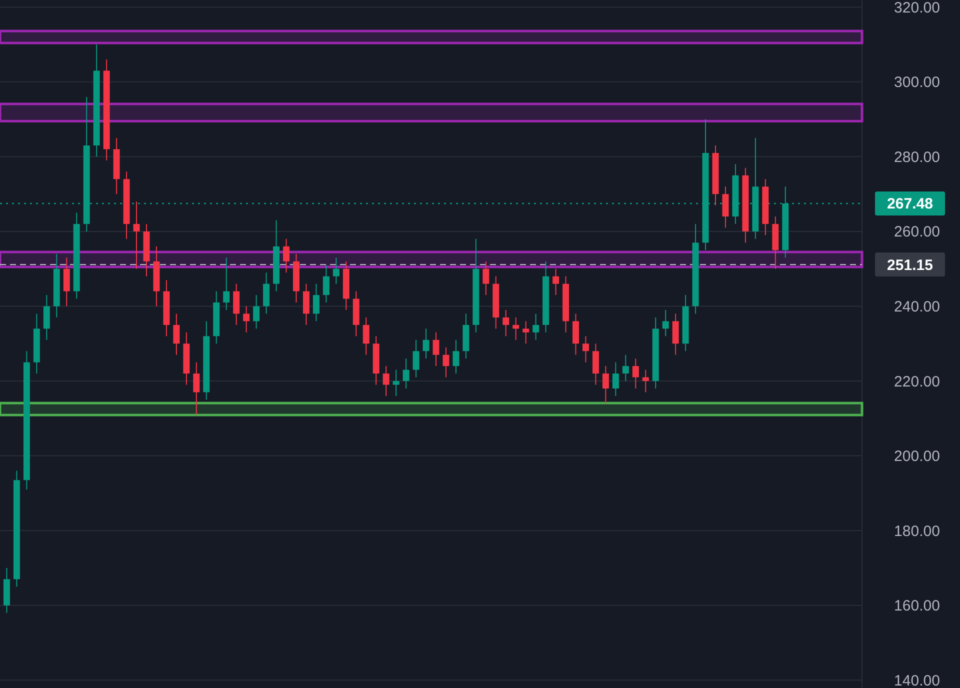 This screenshot has height=688, width=960. What do you see at coordinates (917, 531) in the screenshot?
I see `y-tick-label: 180.00` at bounding box center [917, 531].